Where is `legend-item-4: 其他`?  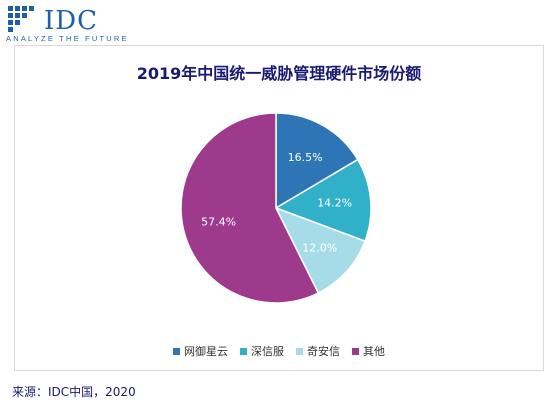 legend-item-4: 其他 is located at coordinates (368, 351).